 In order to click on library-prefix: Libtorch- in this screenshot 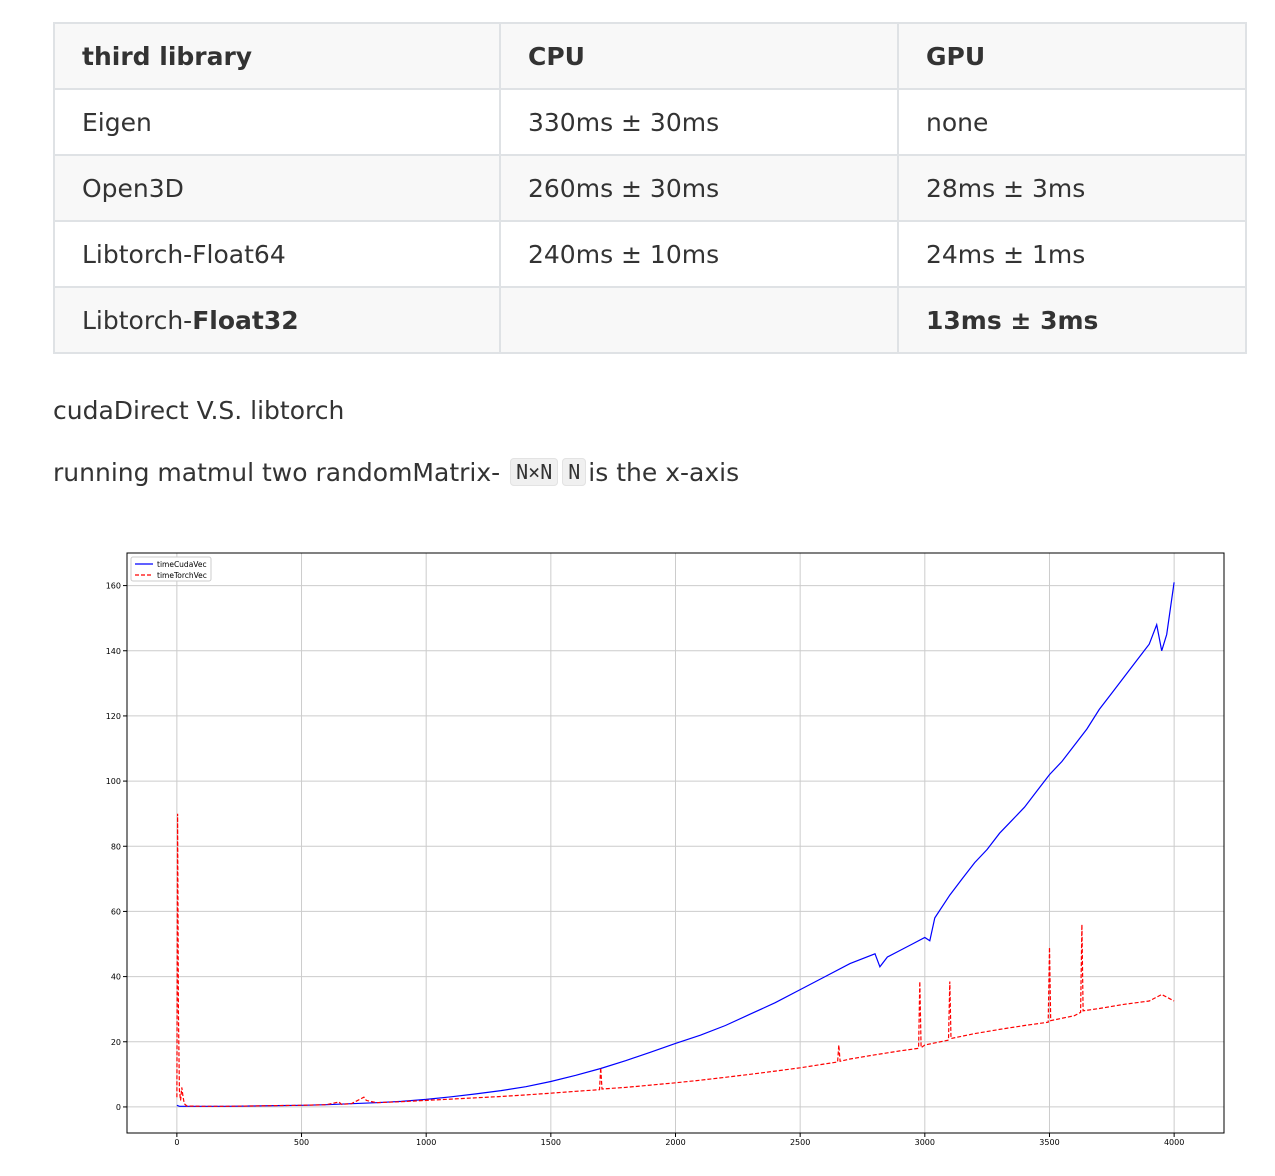, I will do `click(137, 320)`.